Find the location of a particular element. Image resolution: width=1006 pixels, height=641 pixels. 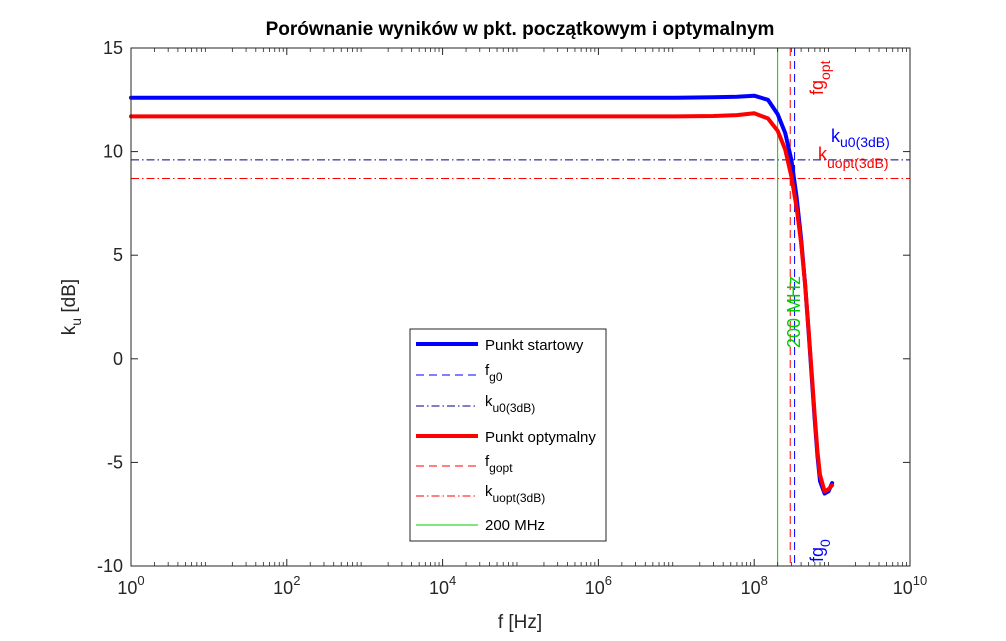

legend-item-2-base: k is located at coordinates (489, 401).